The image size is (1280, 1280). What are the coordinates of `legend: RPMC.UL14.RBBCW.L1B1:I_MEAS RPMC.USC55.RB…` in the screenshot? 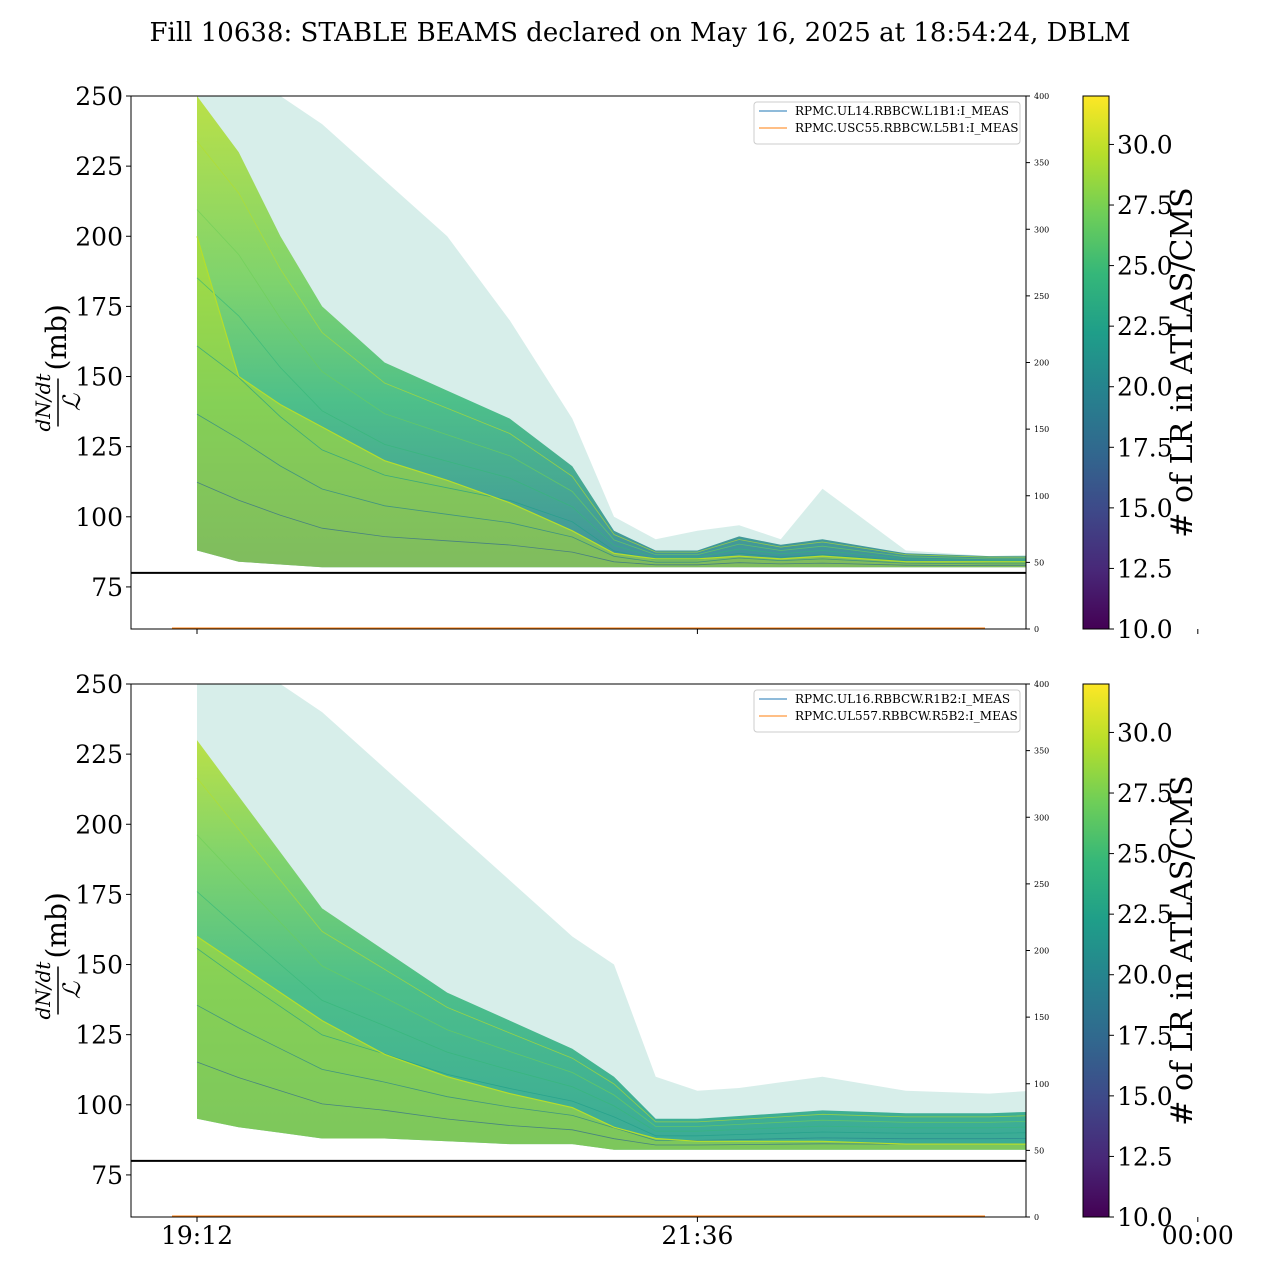 It's located at (887, 123).